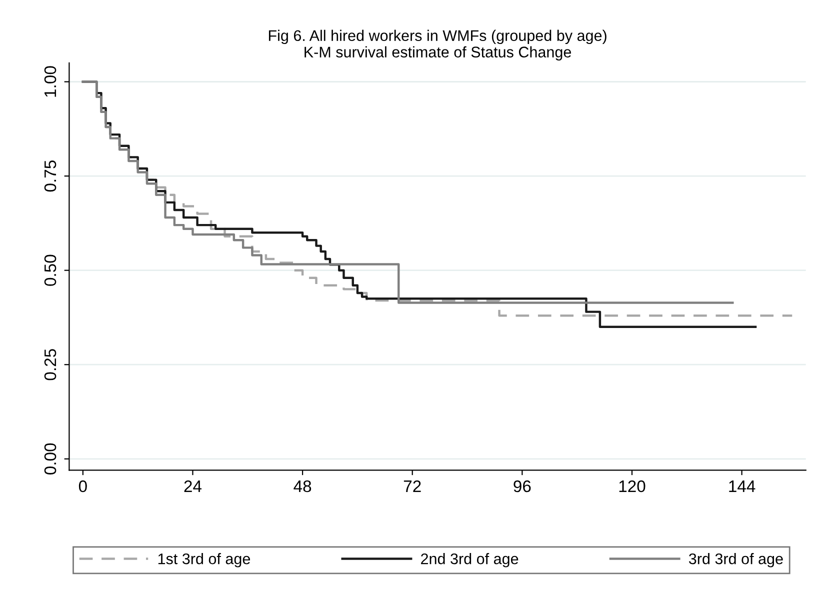 The image size is (814, 599). Describe the element at coordinates (632, 486) in the screenshot. I see `x-tick-label: 120` at that location.